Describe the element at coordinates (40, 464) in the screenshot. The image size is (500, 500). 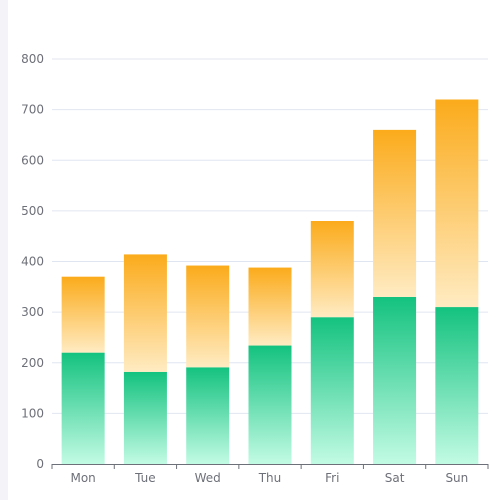
I see `y-tick-label: 0` at that location.